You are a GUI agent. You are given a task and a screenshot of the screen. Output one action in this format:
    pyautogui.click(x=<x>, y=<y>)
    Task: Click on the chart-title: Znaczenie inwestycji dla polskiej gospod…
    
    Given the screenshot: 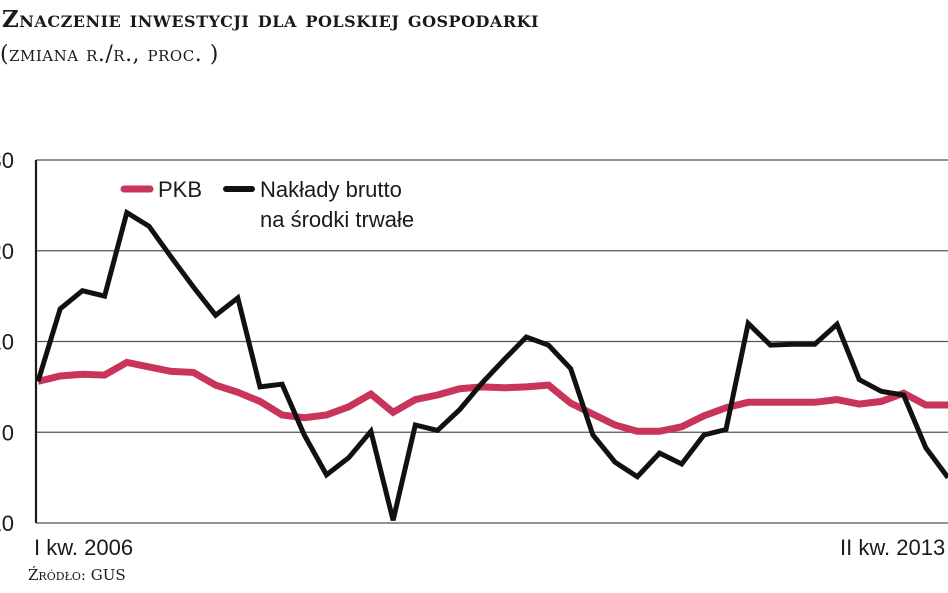 What is the action you would take?
    pyautogui.click(x=271, y=19)
    